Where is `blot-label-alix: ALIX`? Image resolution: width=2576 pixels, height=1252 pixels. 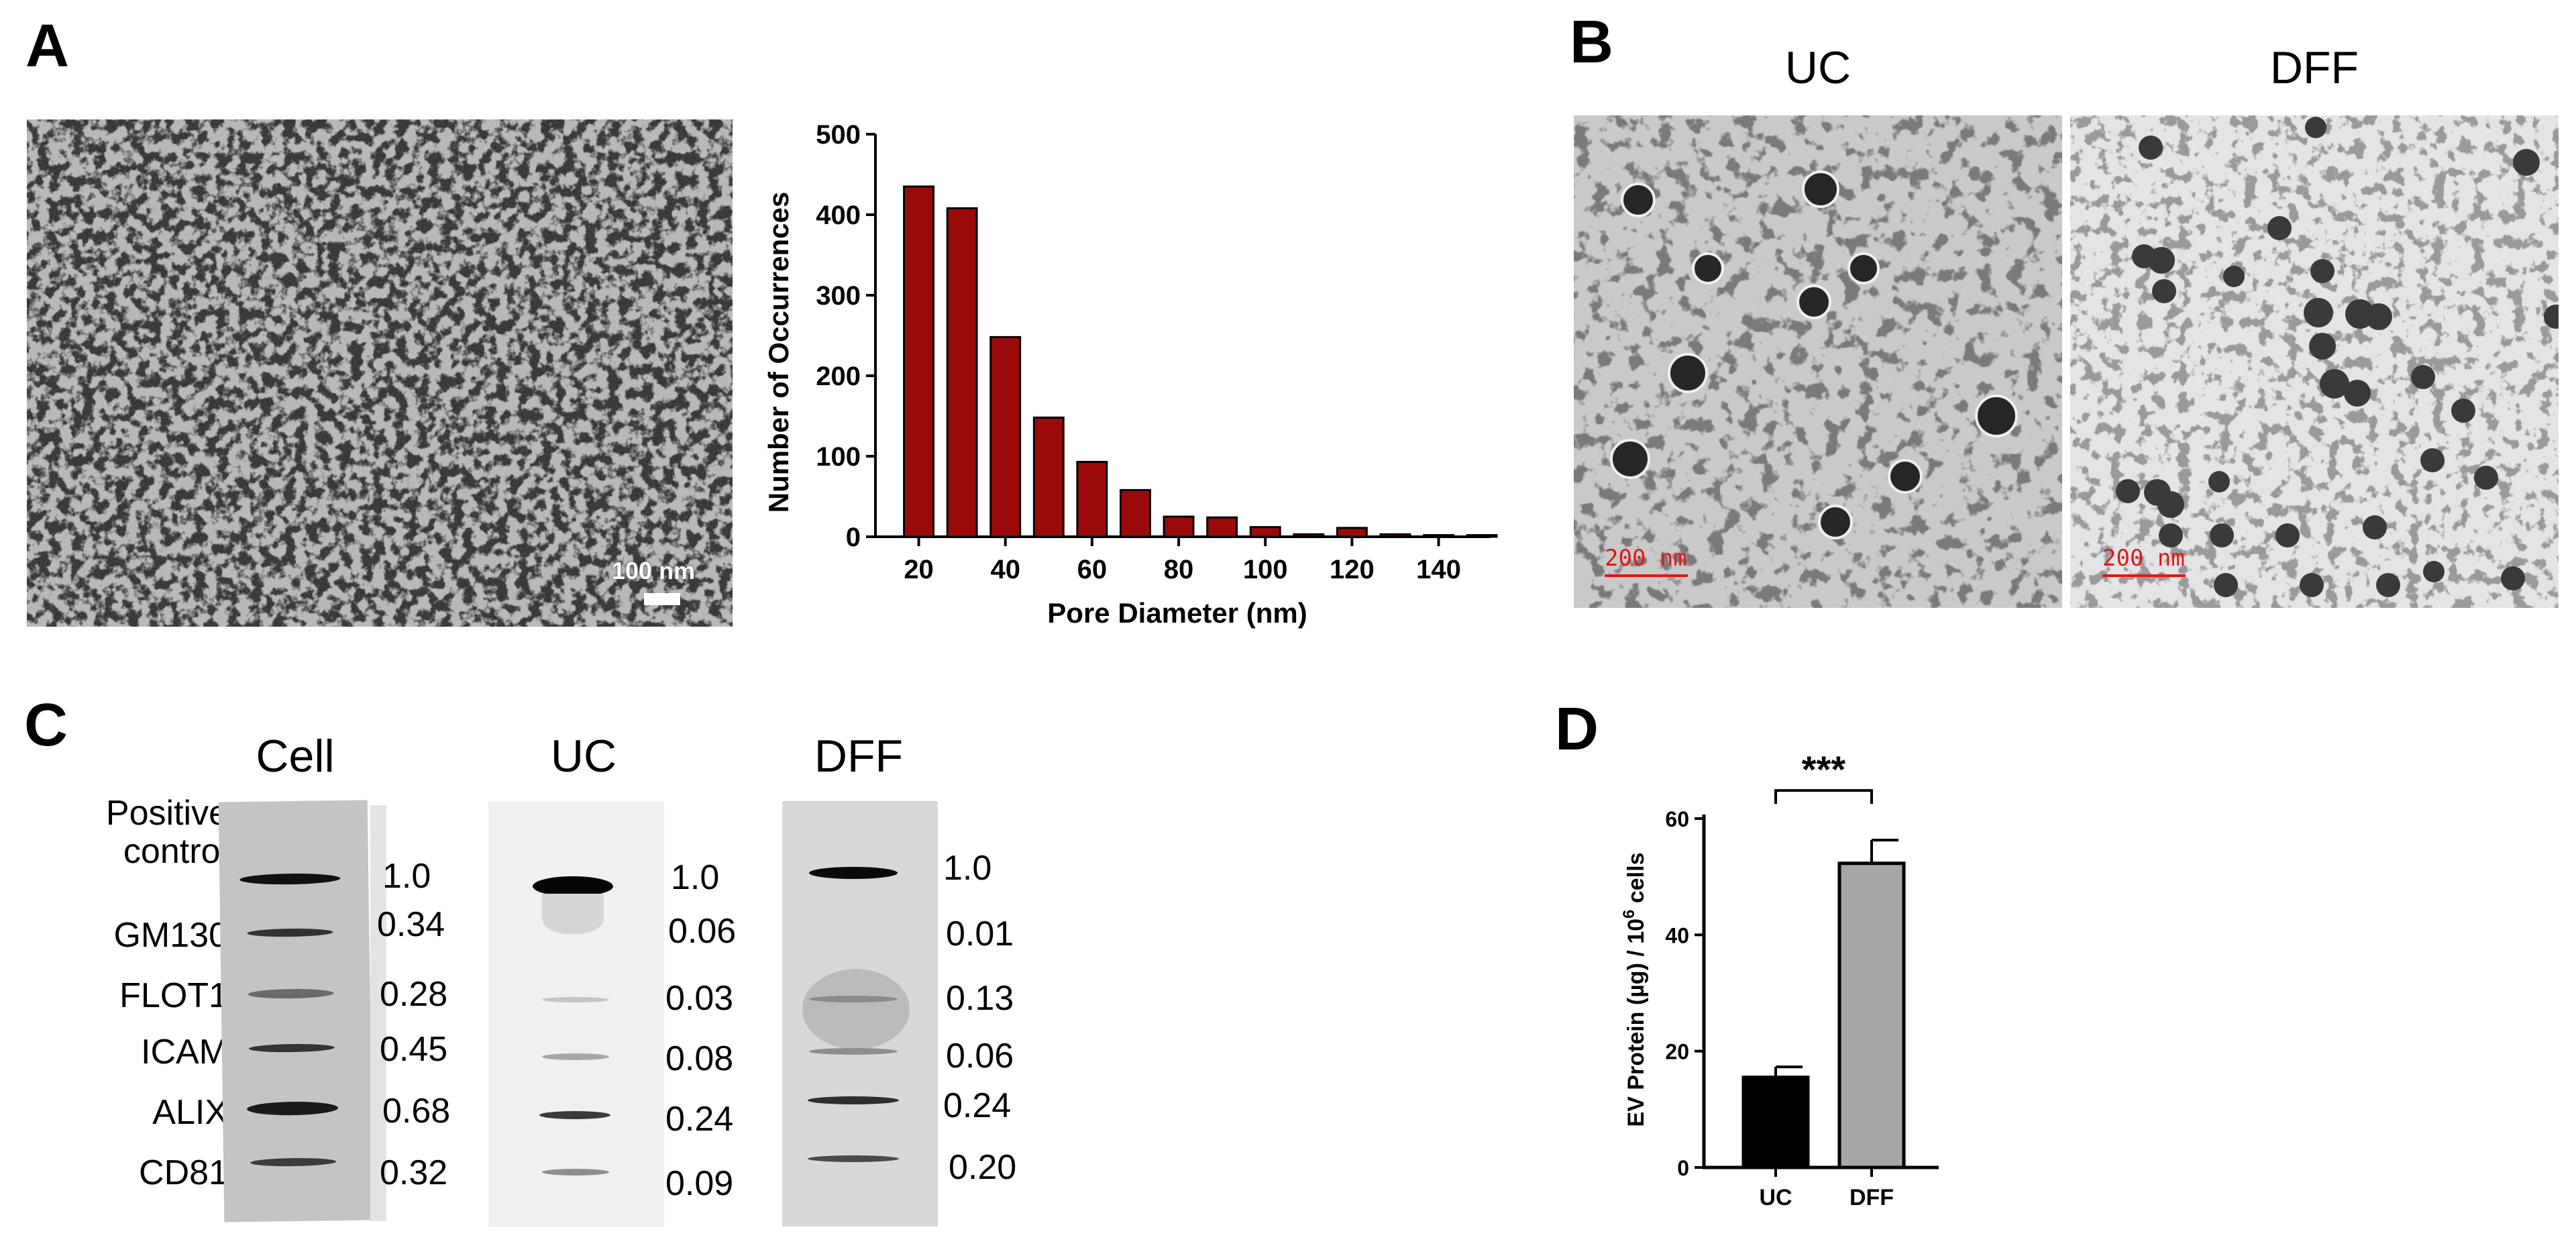 blot-label-alix: ALIX is located at coordinates (190, 1112).